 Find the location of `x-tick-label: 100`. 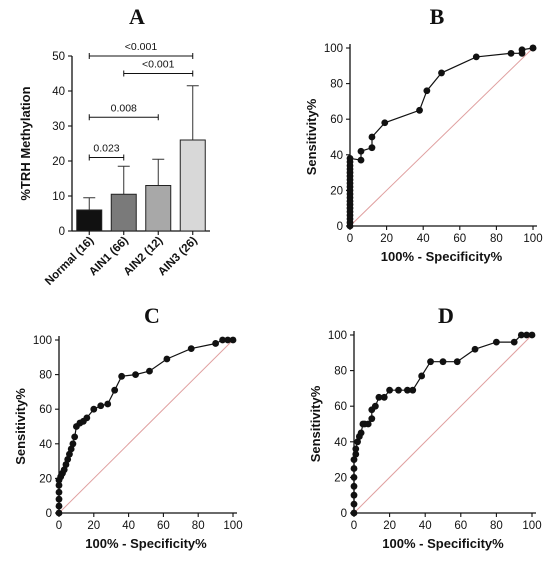

x-tick-label: 100 is located at coordinates (232, 526).